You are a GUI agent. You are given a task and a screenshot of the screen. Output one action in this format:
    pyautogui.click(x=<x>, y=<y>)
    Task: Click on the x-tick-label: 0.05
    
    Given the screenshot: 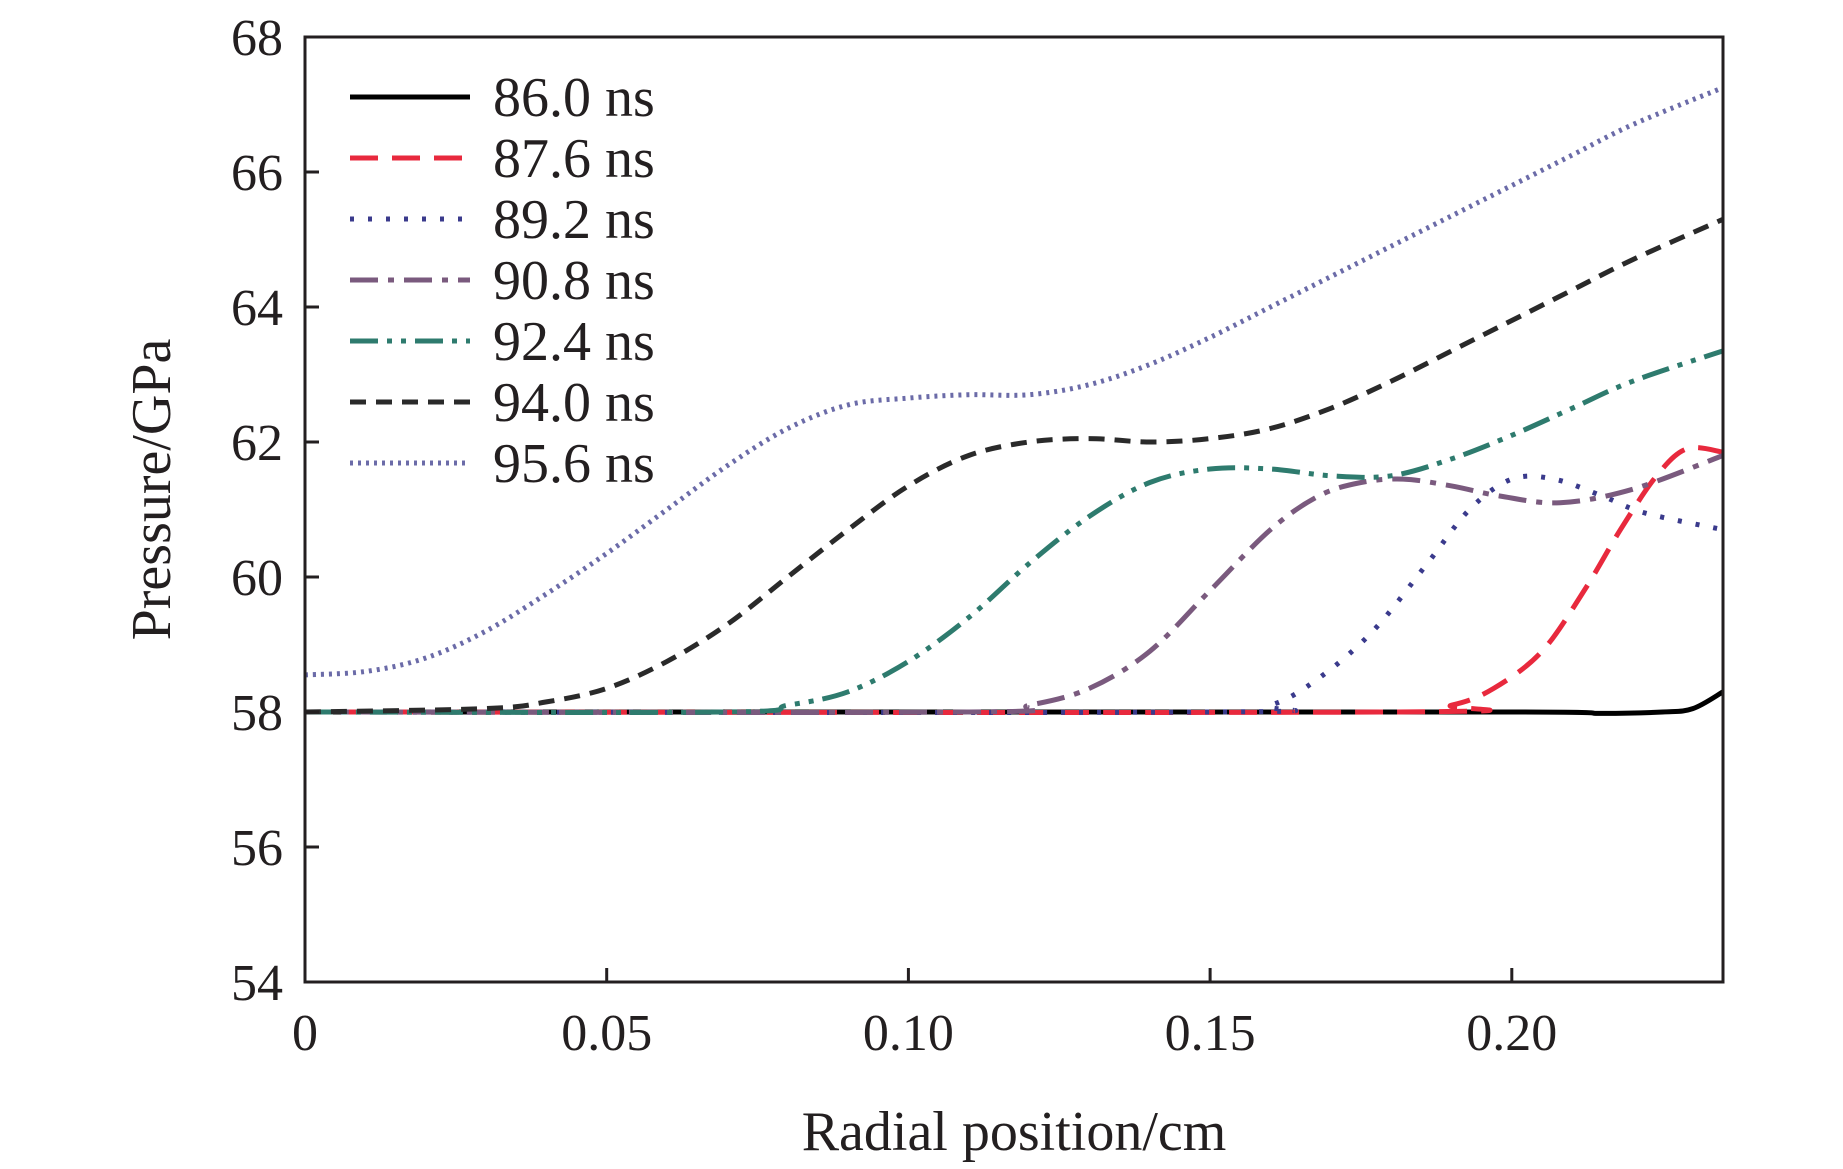 What is the action you would take?
    pyautogui.click(x=606, y=1033)
    